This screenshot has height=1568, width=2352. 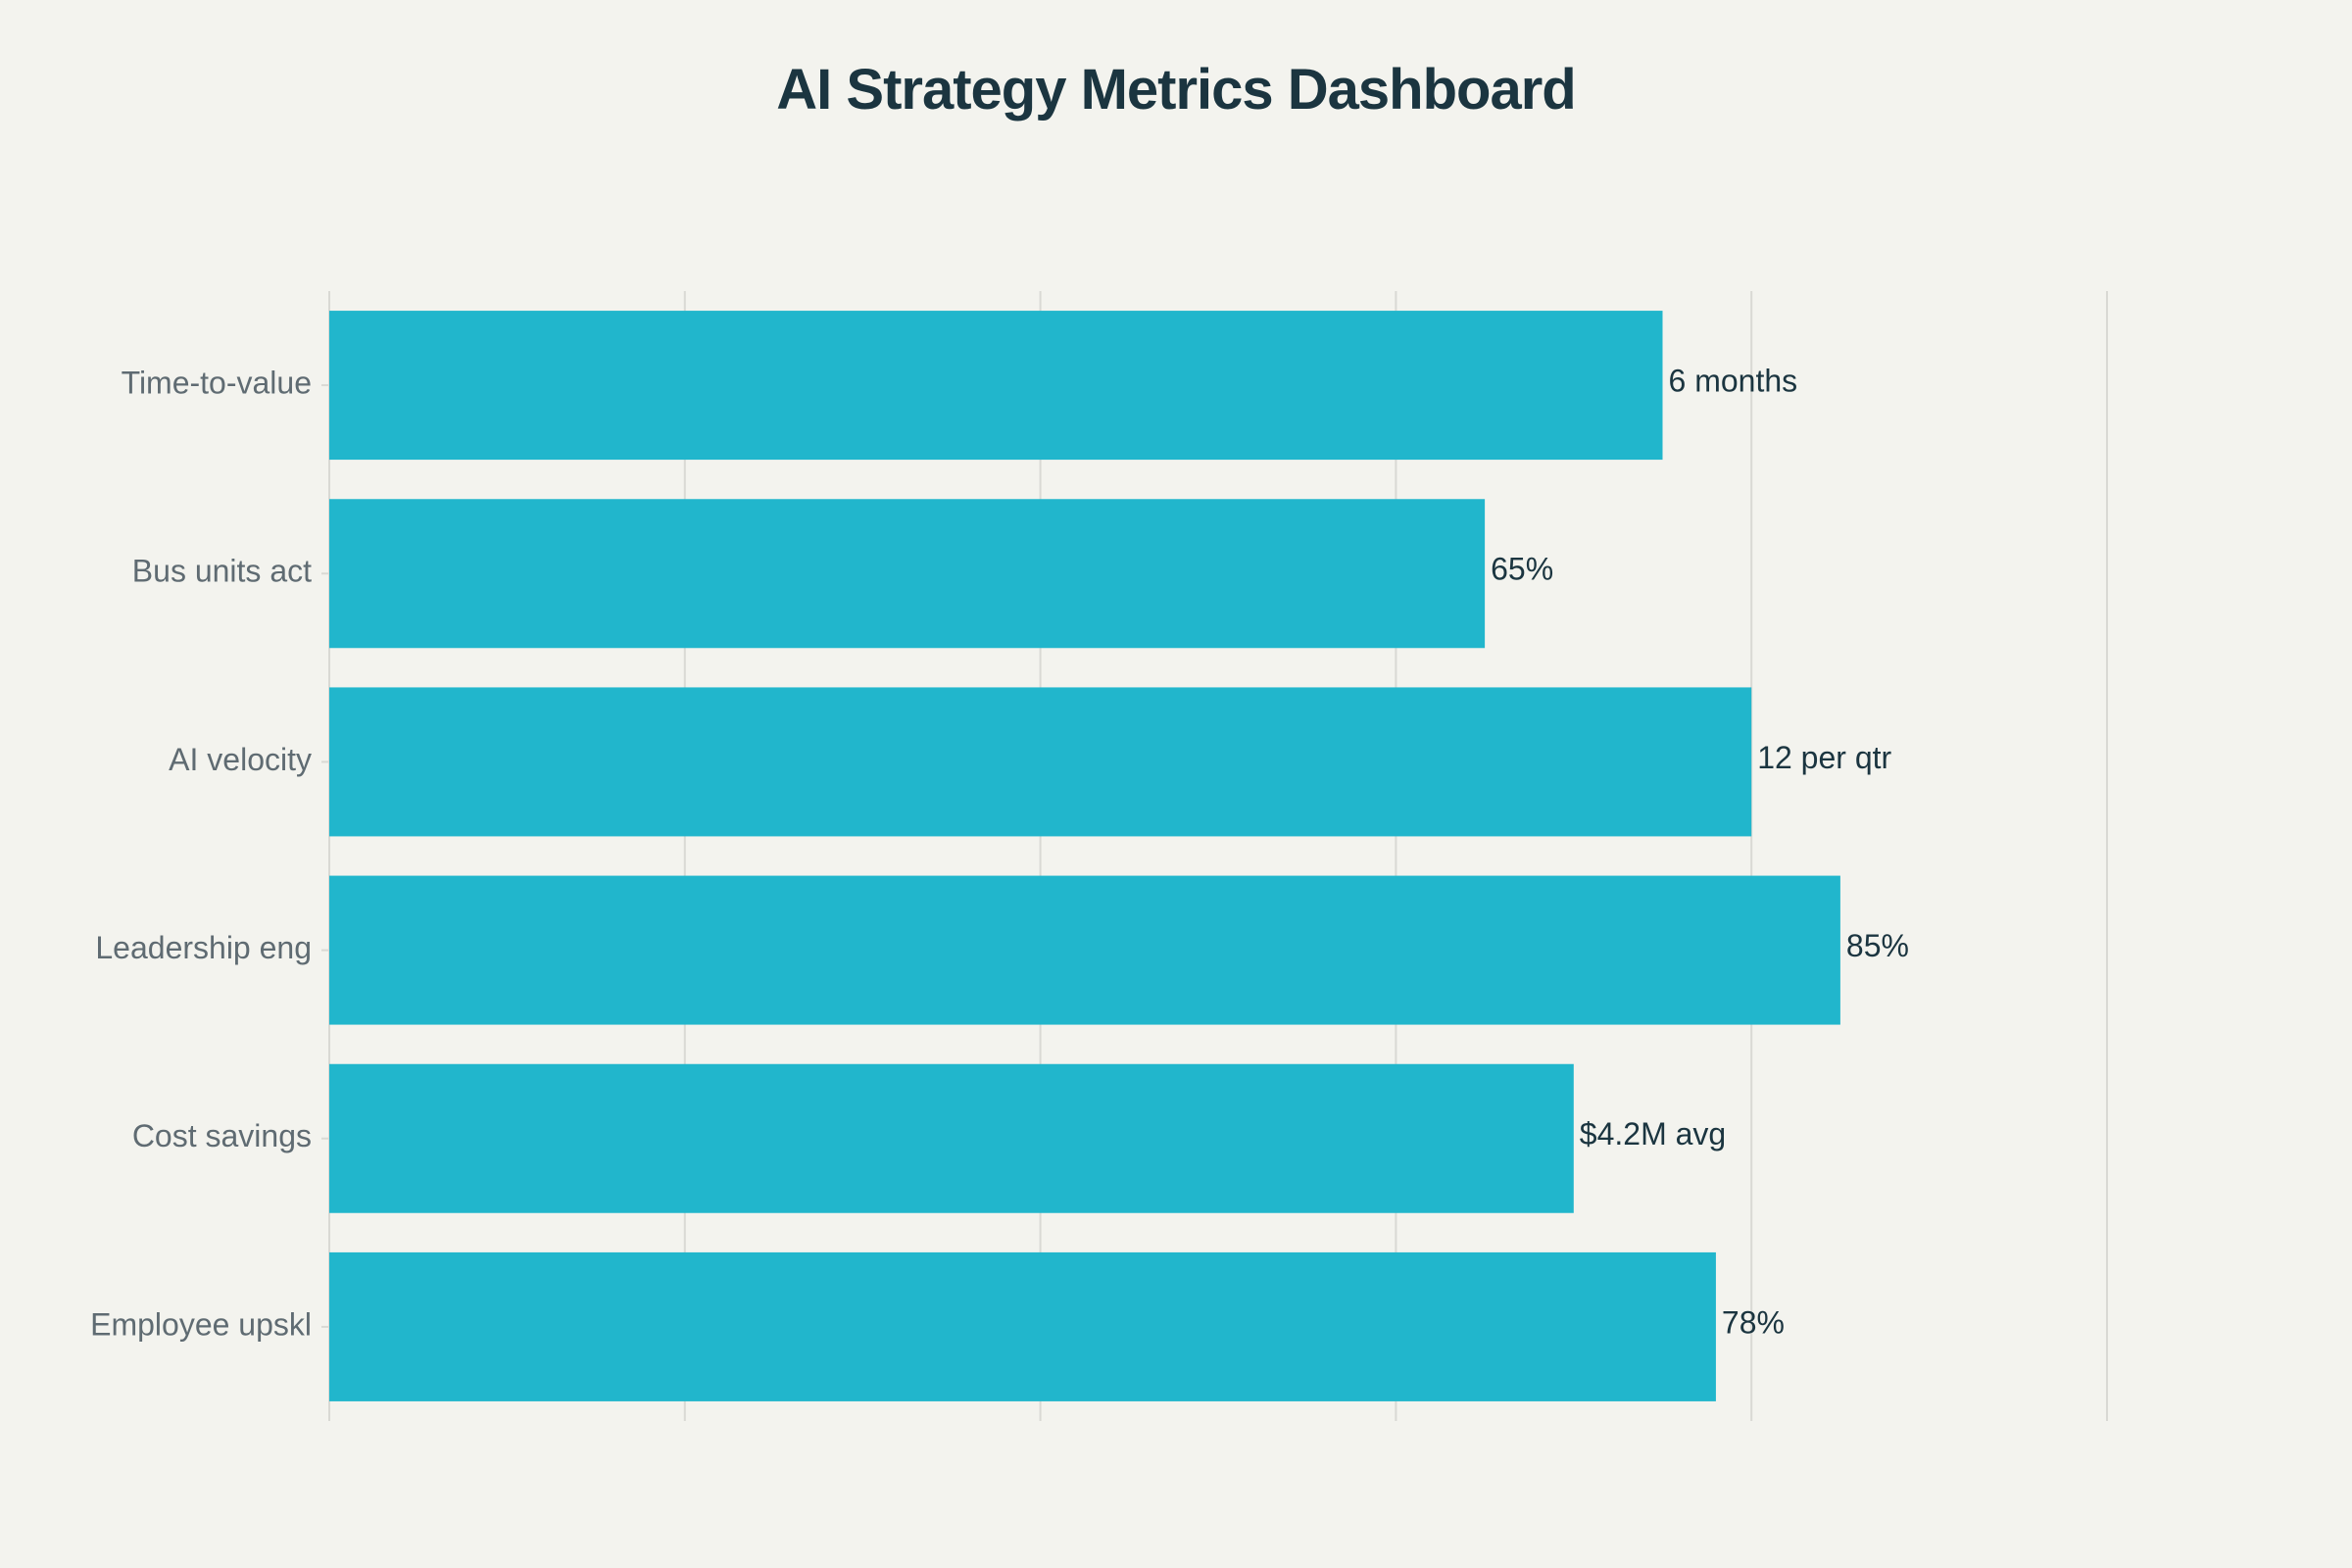 I want to click on data-label: 78%, so click(x=1753, y=1322).